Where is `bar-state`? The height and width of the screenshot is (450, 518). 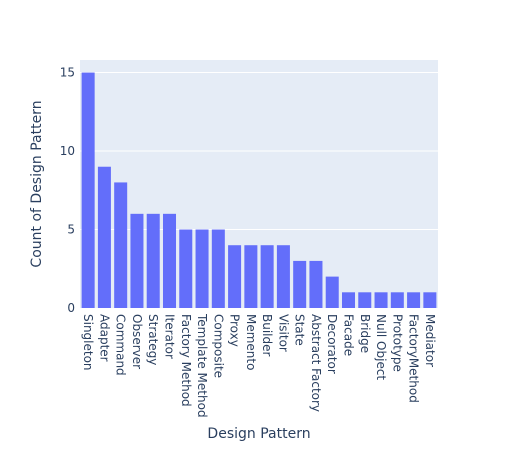 bar-state is located at coordinates (299, 284).